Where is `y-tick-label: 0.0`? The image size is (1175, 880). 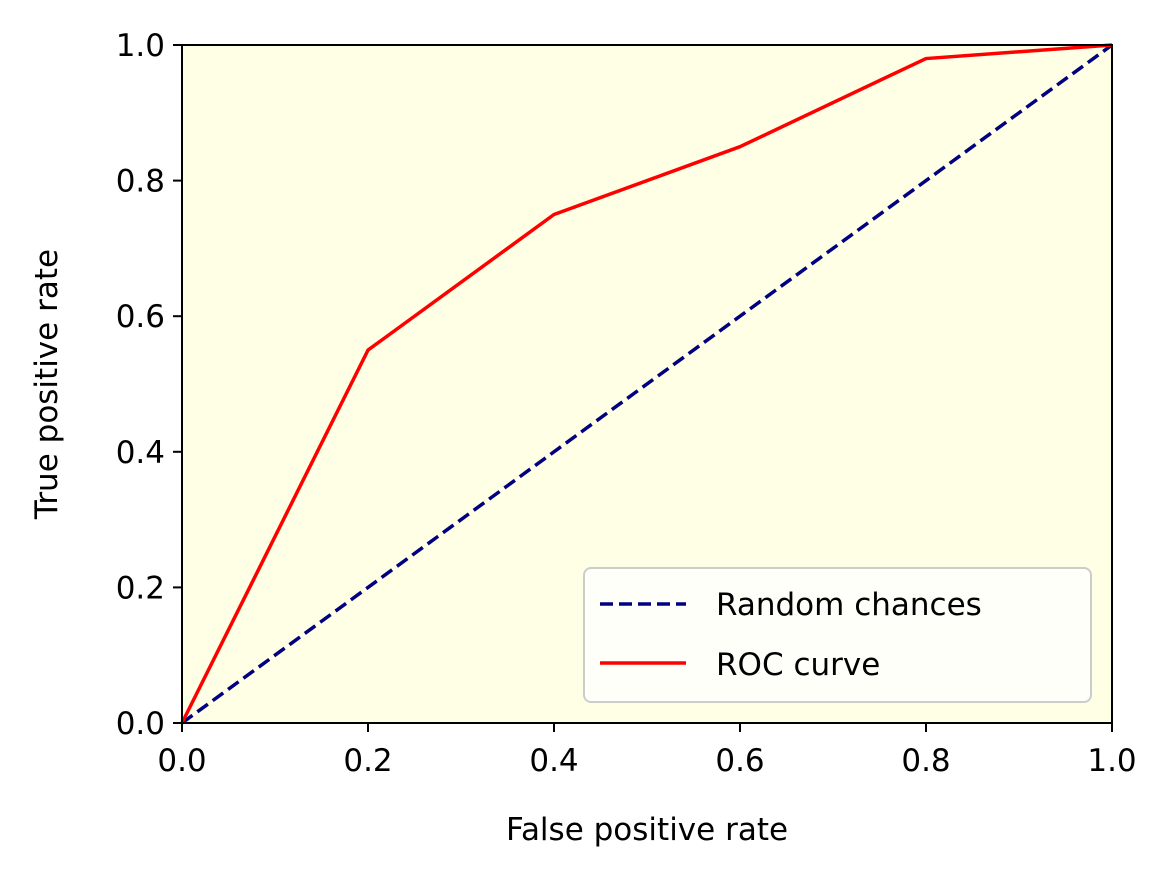
y-tick-label: 0.0 is located at coordinates (140, 724).